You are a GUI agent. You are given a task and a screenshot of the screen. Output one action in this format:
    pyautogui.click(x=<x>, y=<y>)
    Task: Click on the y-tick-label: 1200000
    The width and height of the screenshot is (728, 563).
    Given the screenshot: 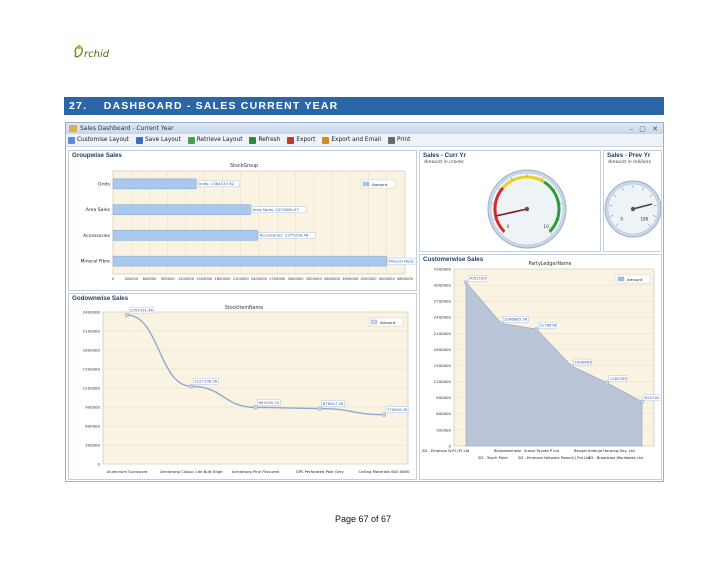 What is the action you would take?
    pyautogui.click(x=443, y=381)
    